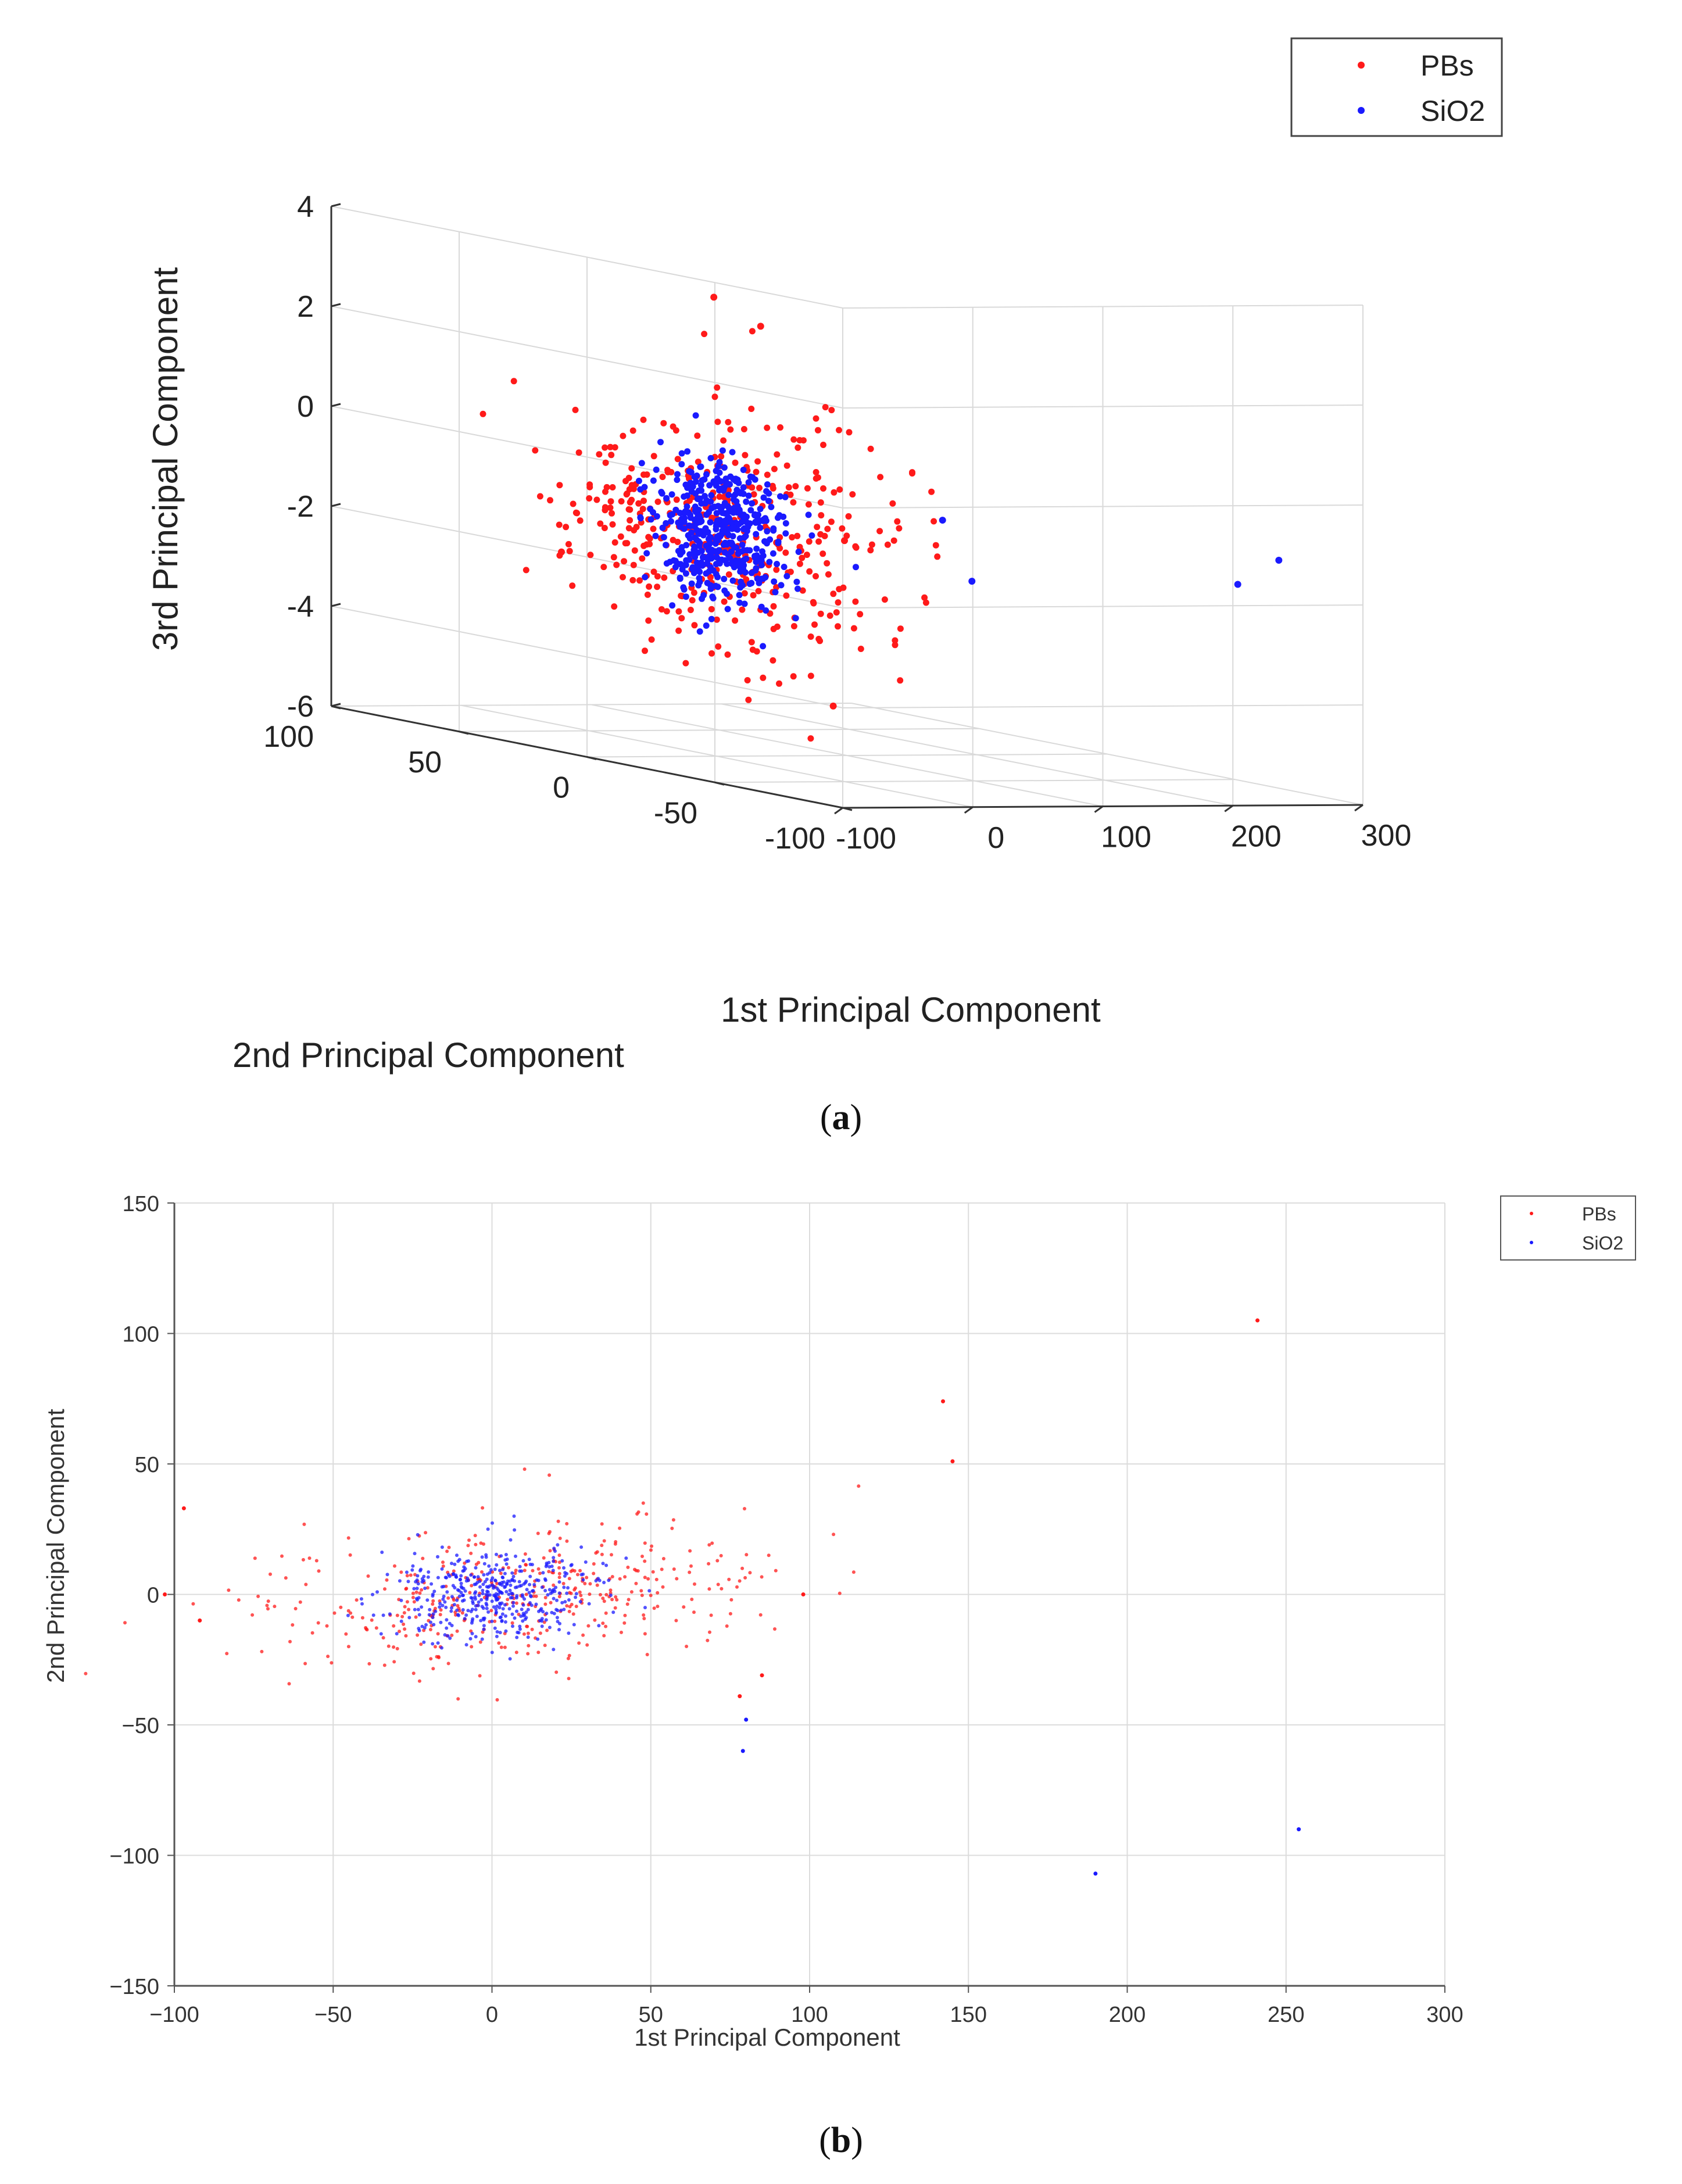 This screenshot has height=2184, width=1682. I want to click on y-tick-mark, so click(719, 784).